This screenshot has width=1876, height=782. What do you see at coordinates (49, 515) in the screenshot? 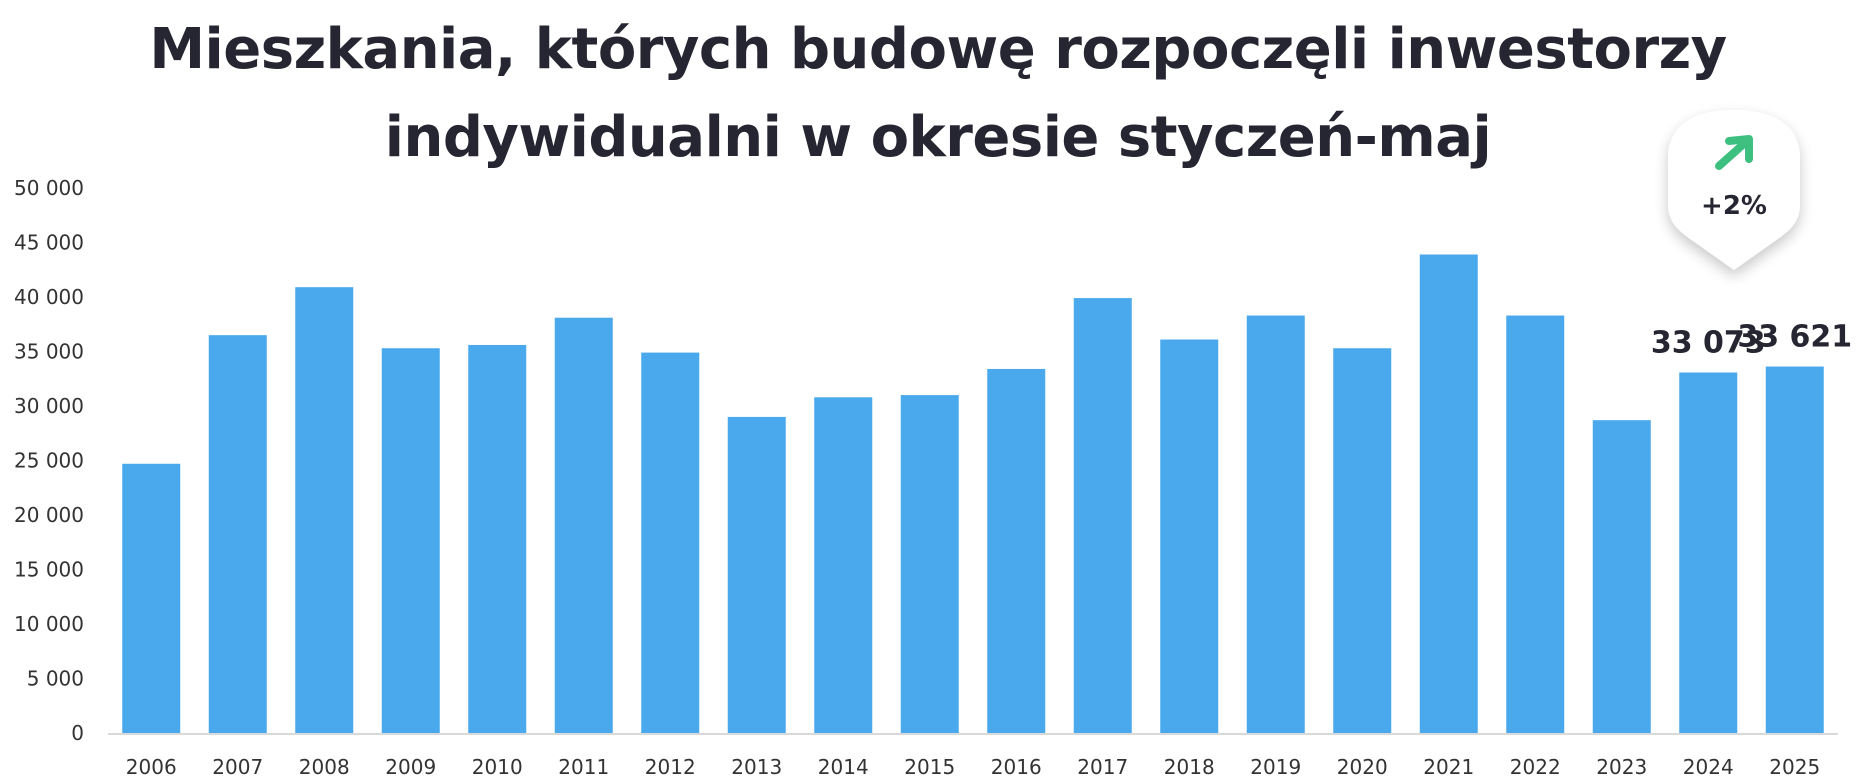
I see `y-tick-label: 20 000` at bounding box center [49, 515].